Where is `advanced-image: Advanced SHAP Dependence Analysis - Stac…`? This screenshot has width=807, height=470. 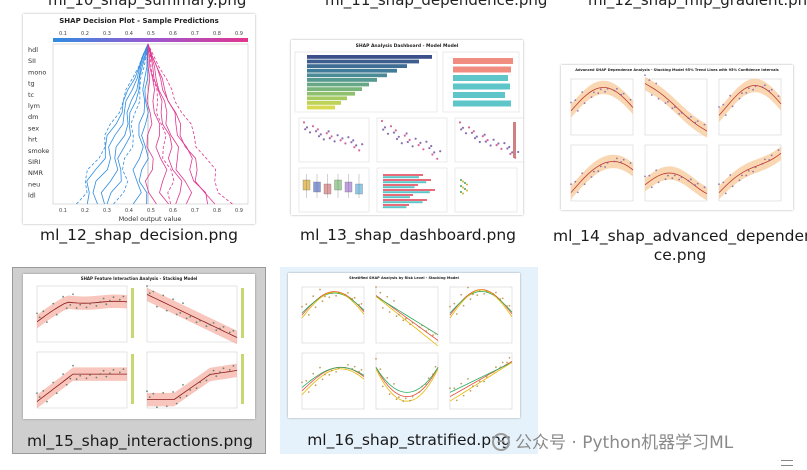 advanced-image: Advanced SHAP Dependence Analysis - Stac… is located at coordinates (676, 135).